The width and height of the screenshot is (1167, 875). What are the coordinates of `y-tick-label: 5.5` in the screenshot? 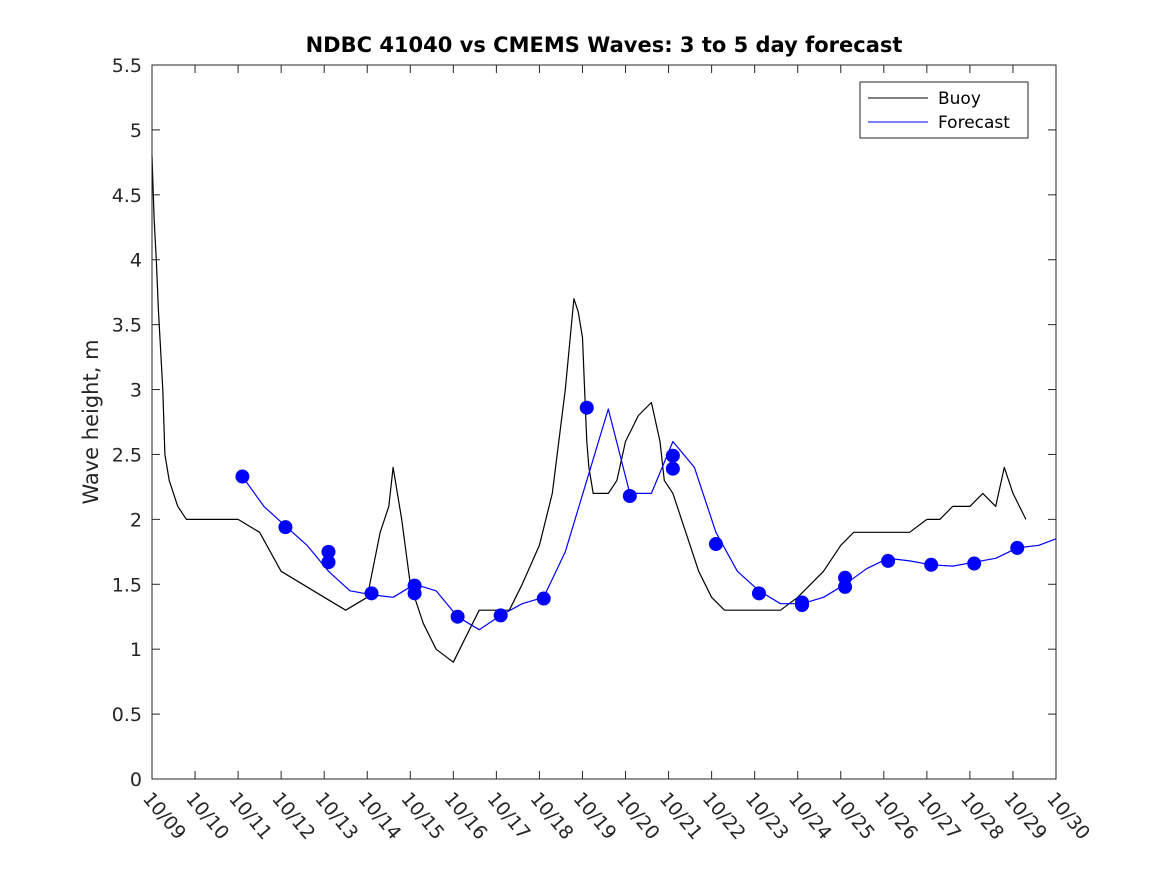 It's located at (127, 66).